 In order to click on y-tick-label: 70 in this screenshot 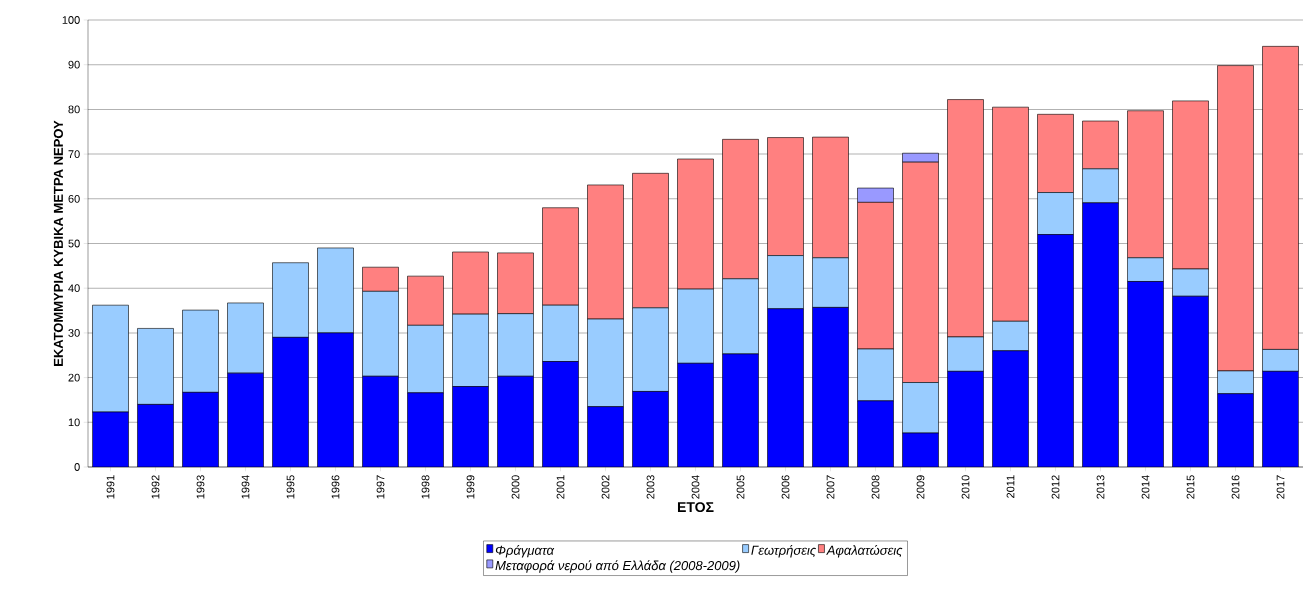, I will do `click(74, 154)`.